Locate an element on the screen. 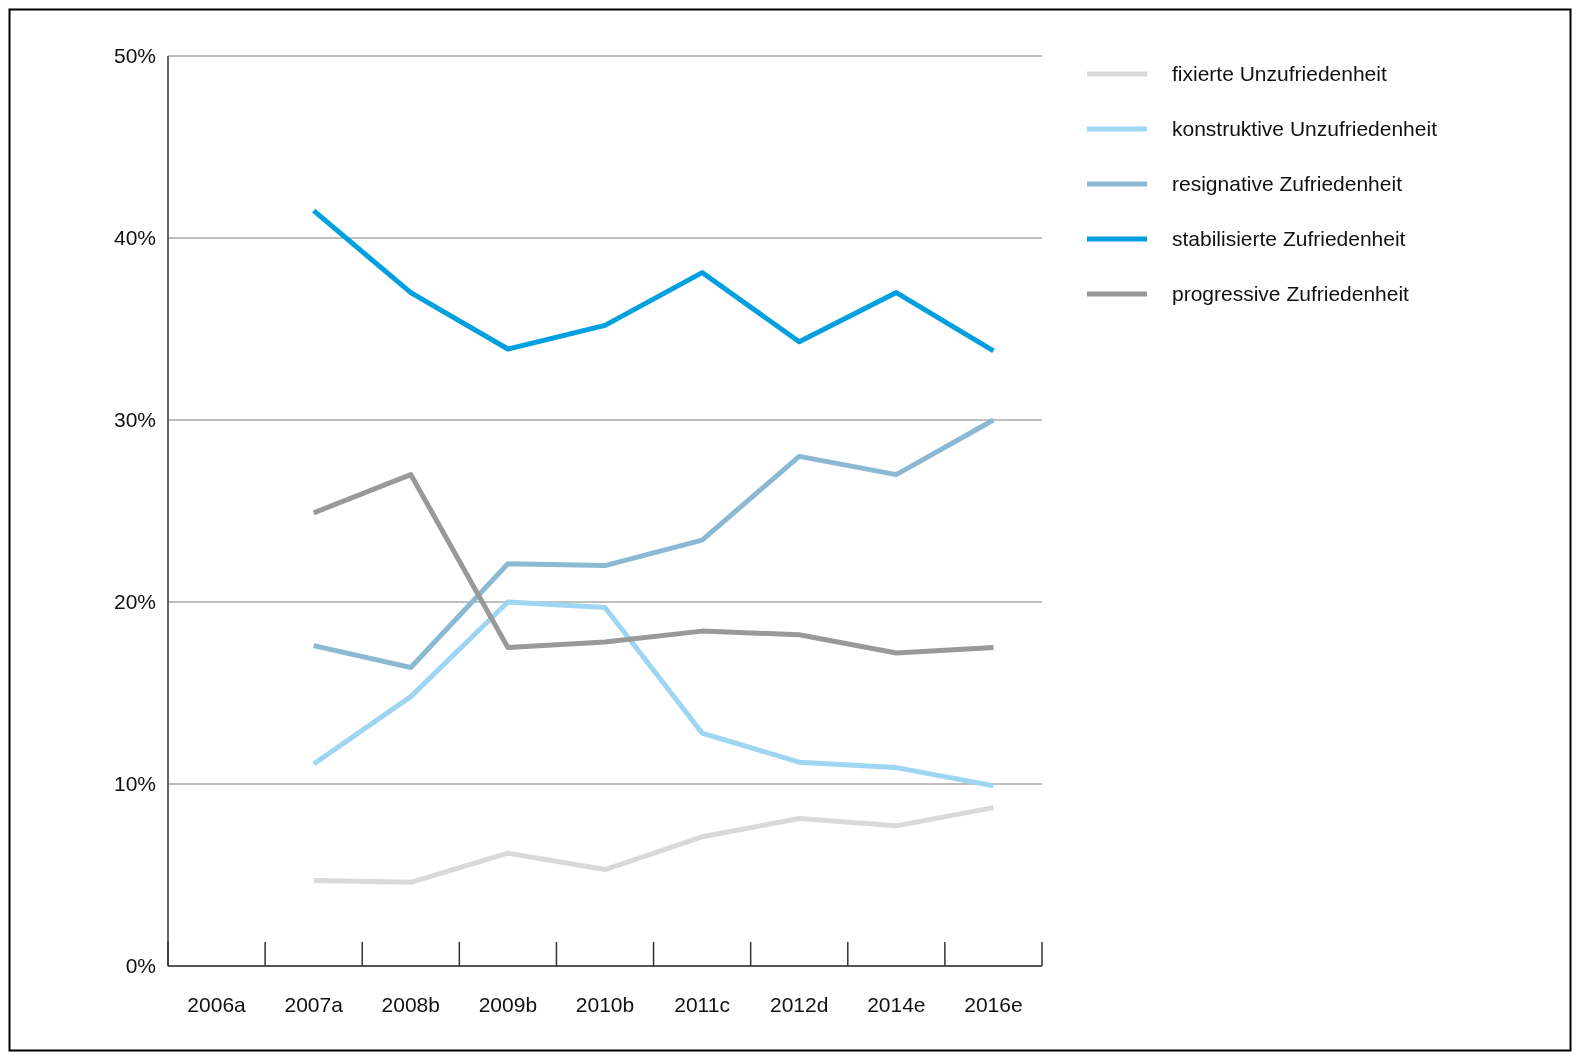 This screenshot has height=1060, width=1580. legend-label: progressive Zufriedenheit is located at coordinates (1291, 294).